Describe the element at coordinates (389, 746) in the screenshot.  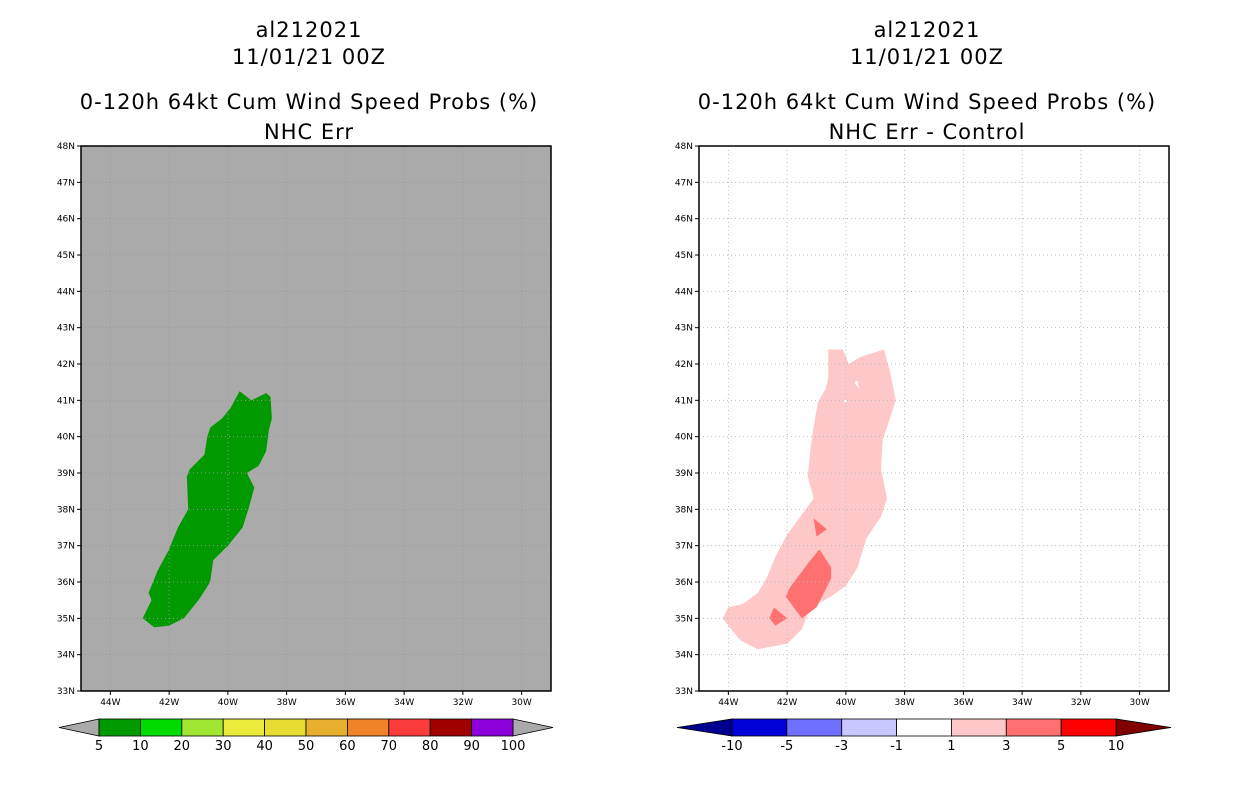
I see `colorbar-label: 70` at that location.